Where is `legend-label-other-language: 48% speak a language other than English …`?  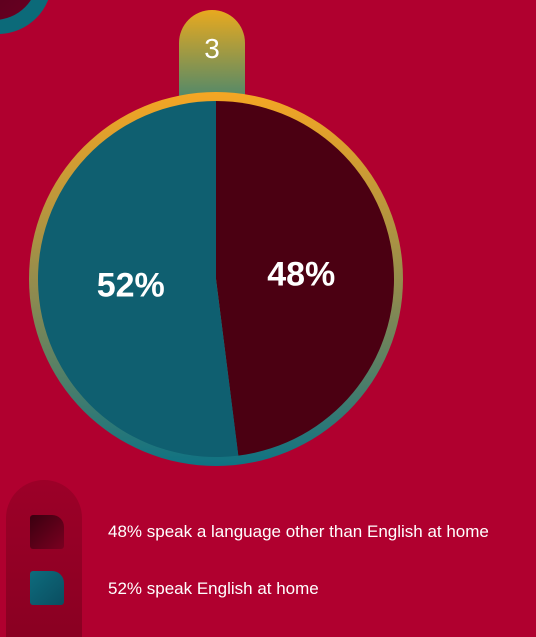 legend-label-other-language: 48% speak a language other than English … is located at coordinates (298, 531).